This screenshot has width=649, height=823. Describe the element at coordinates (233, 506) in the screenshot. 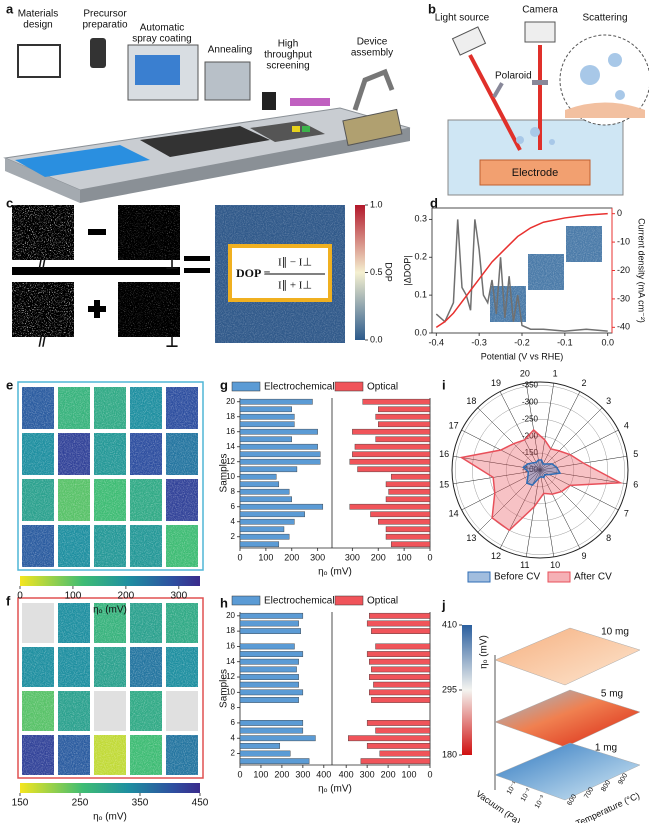

I see `y-tick-label: 6` at that location.